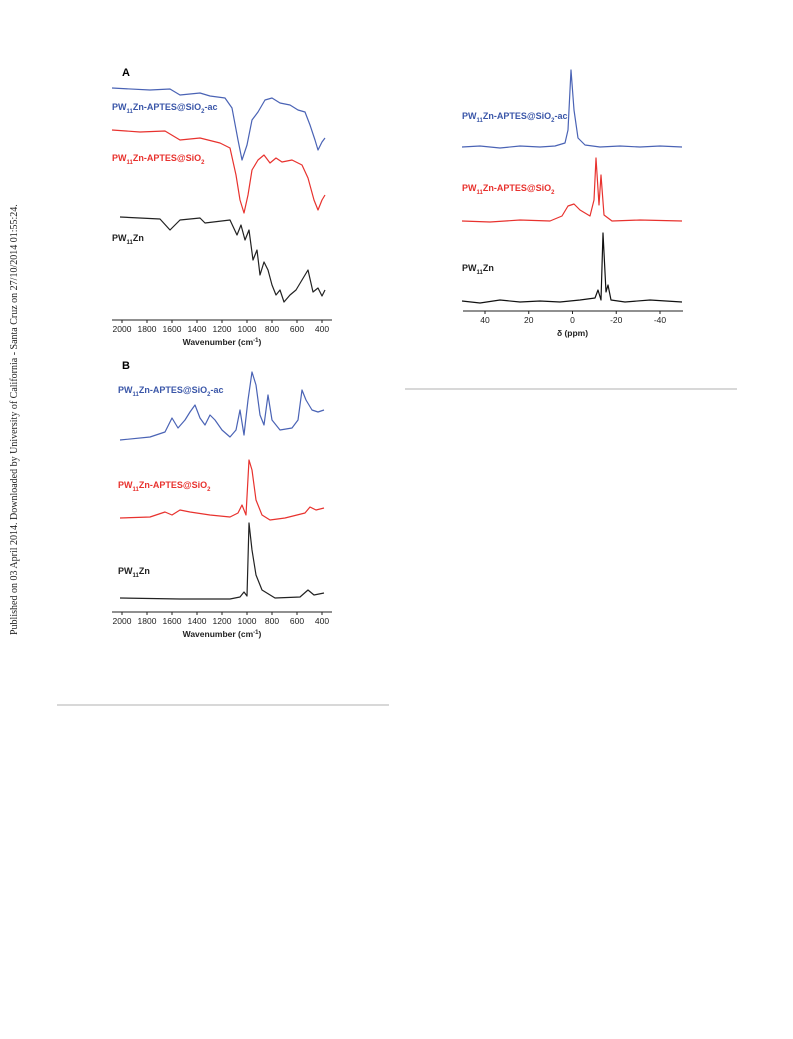  What do you see at coordinates (660, 320) in the screenshot?
I see `x-tick-label: -40` at bounding box center [660, 320].